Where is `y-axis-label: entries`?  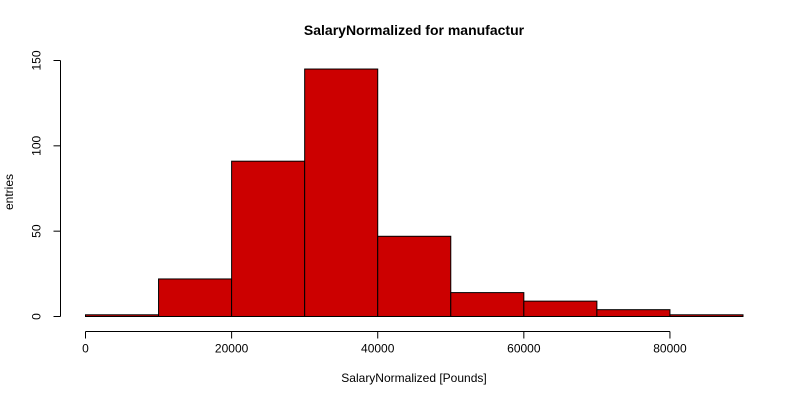 y-axis-label: entries is located at coordinates (9, 192).